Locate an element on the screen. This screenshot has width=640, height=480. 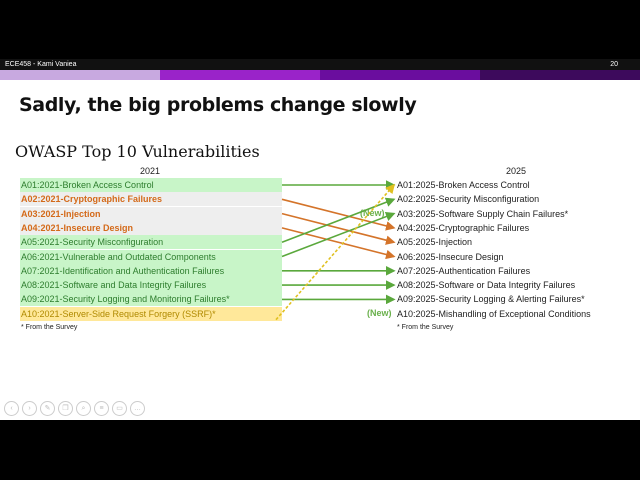
list-item-2021: A01:2021-Broken Access Control is located at coordinates (151, 185).